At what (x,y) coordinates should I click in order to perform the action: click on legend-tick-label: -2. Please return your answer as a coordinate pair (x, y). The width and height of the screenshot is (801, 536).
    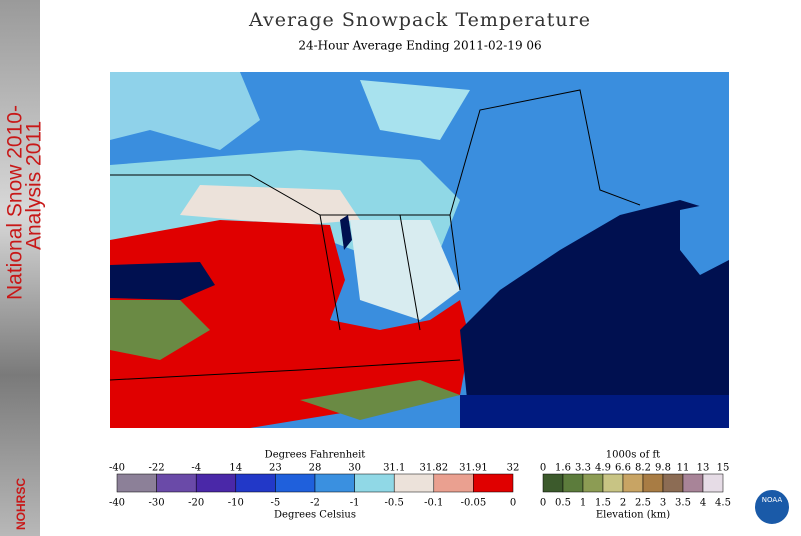
    Looking at the image, I should click on (315, 503).